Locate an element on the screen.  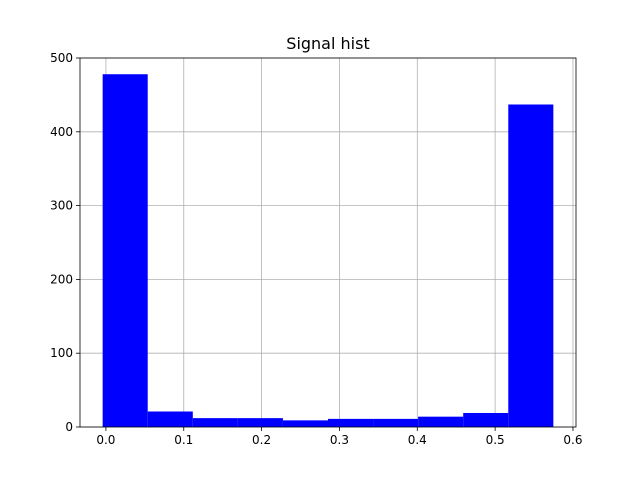
y-tick-label: 500 is located at coordinates (61, 58).